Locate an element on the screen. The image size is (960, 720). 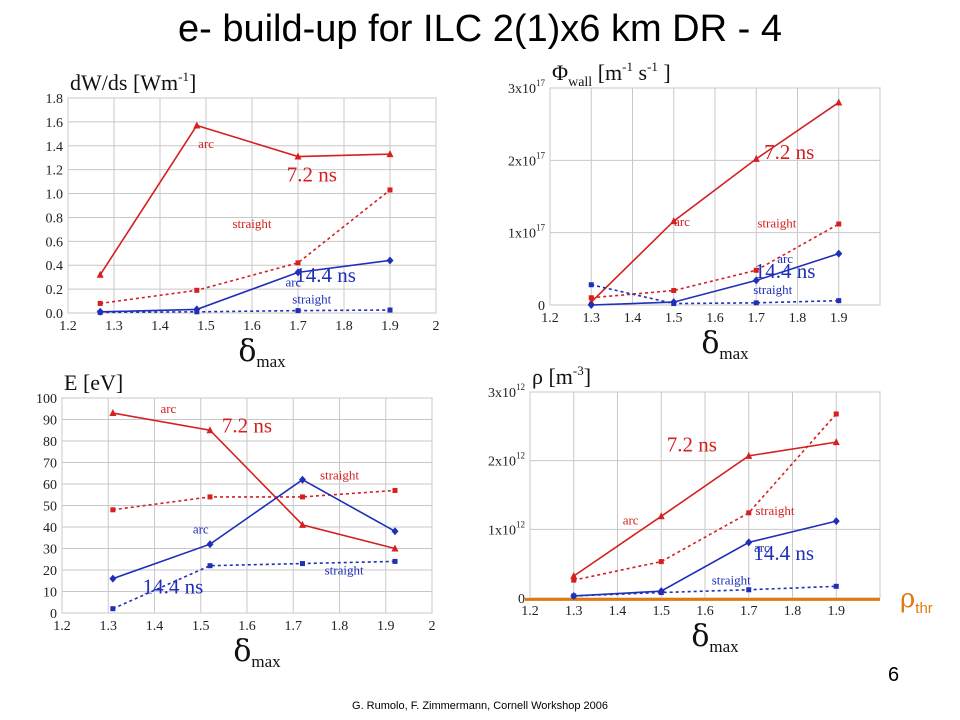
y-tick-label: 3x10¹⁷ is located at coordinates (527, 87).